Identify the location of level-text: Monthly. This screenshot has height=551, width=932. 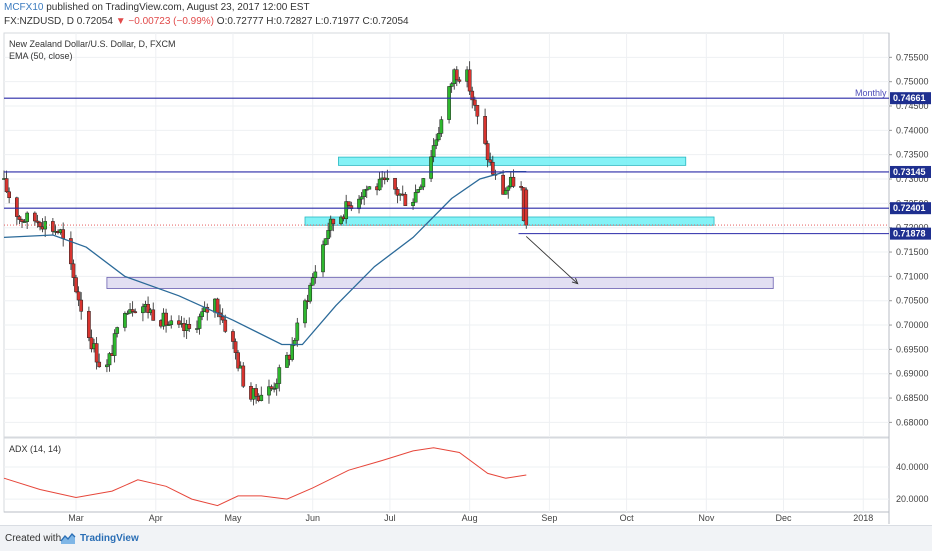
(871, 93).